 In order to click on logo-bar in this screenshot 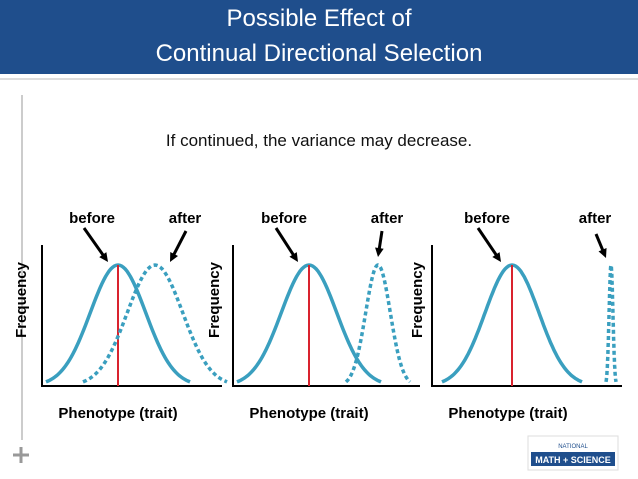, I will do `click(573, 459)`.